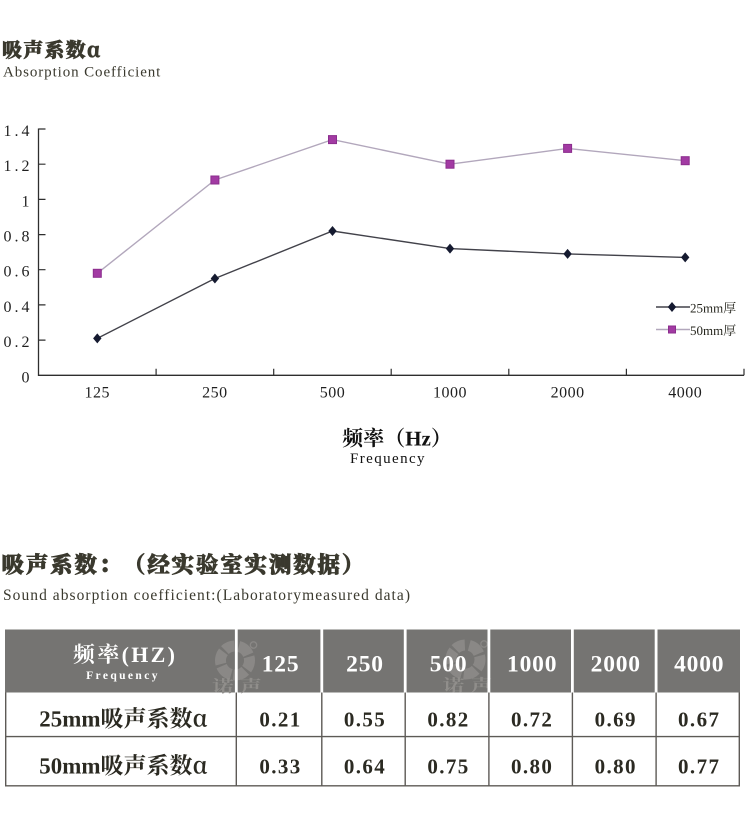  I want to click on svg-text: 0.67, so click(699, 720).